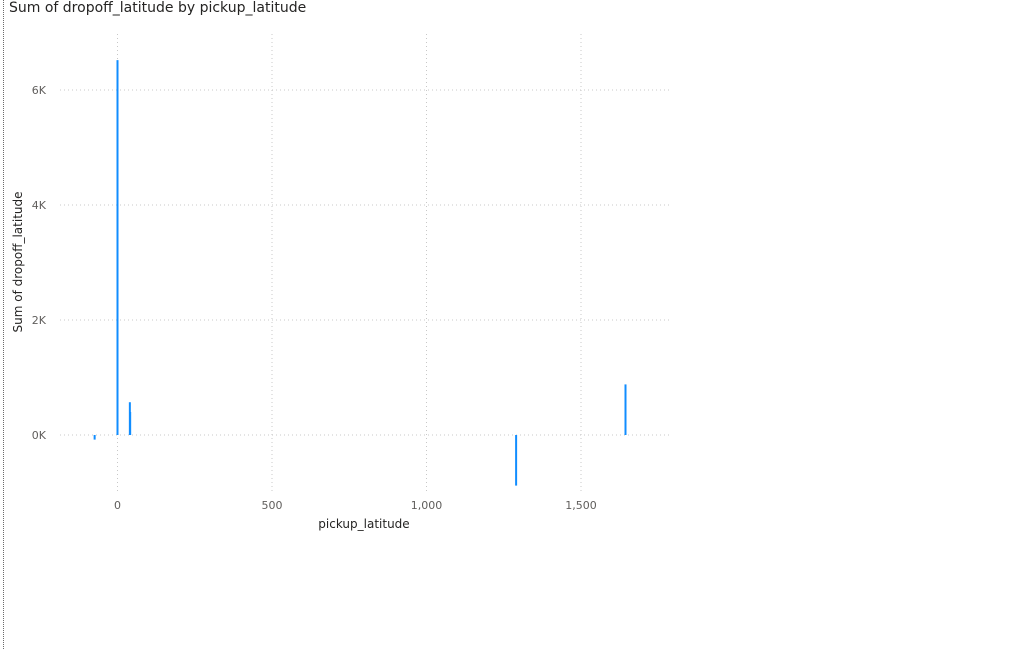 This screenshot has width=1036, height=651. What do you see at coordinates (363, 524) in the screenshot?
I see `x-axis-title: pickup_latitude` at bounding box center [363, 524].